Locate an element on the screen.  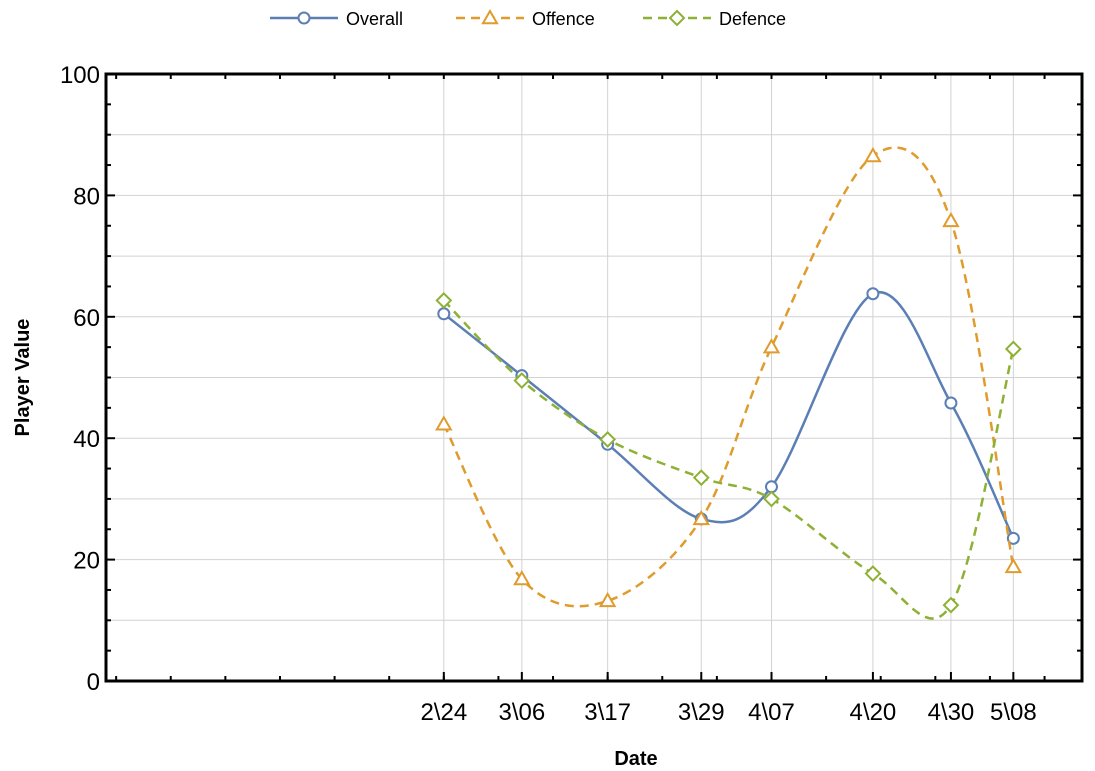
legend-item-overall: Overall is located at coordinates (336, 19).